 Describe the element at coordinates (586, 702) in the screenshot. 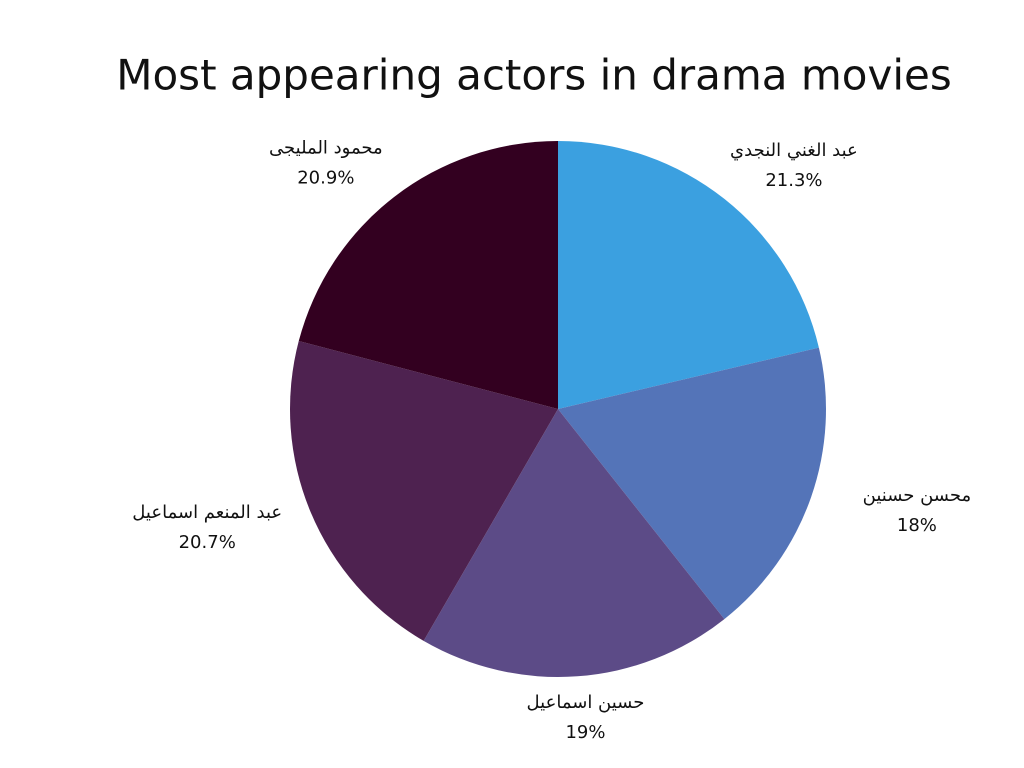

I see `slice-label: حسين اسماعيل` at that location.